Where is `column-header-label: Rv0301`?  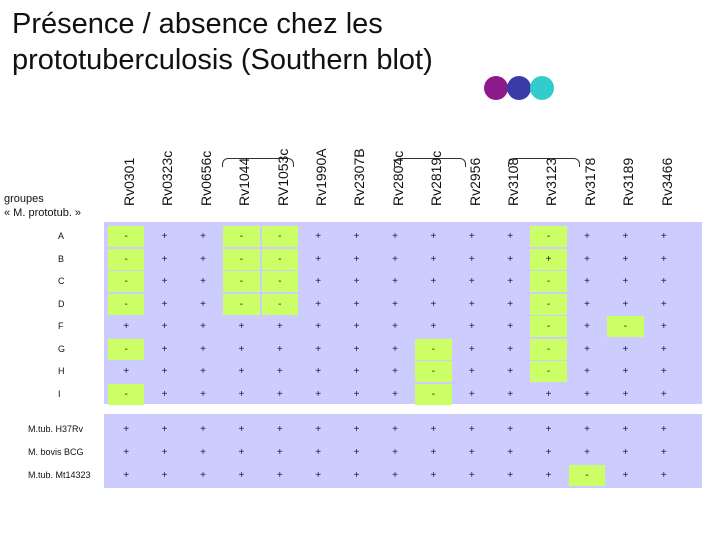 column-header-label: Rv0301 is located at coordinates (129, 181).